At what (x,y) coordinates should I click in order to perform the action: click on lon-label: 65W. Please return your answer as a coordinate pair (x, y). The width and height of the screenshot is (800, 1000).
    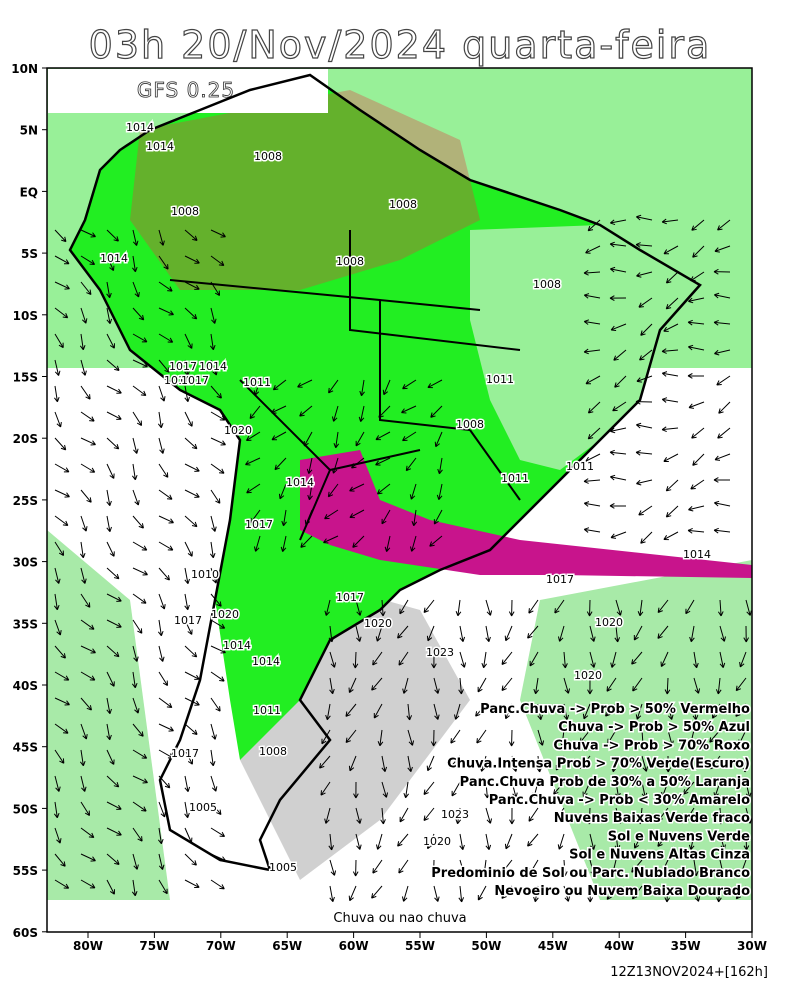
    Looking at the image, I should click on (287, 946).